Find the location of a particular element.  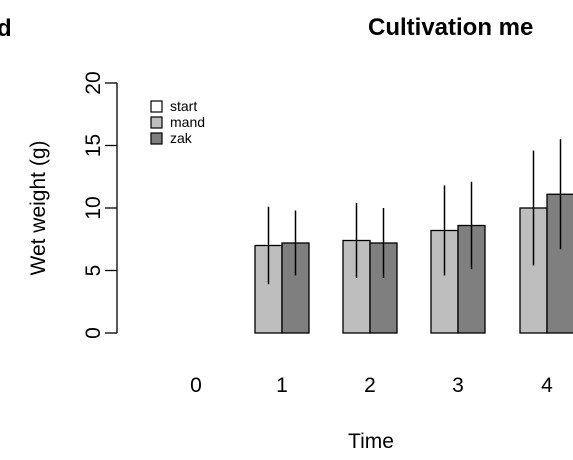

x-tick-label: 2 is located at coordinates (370, 385).